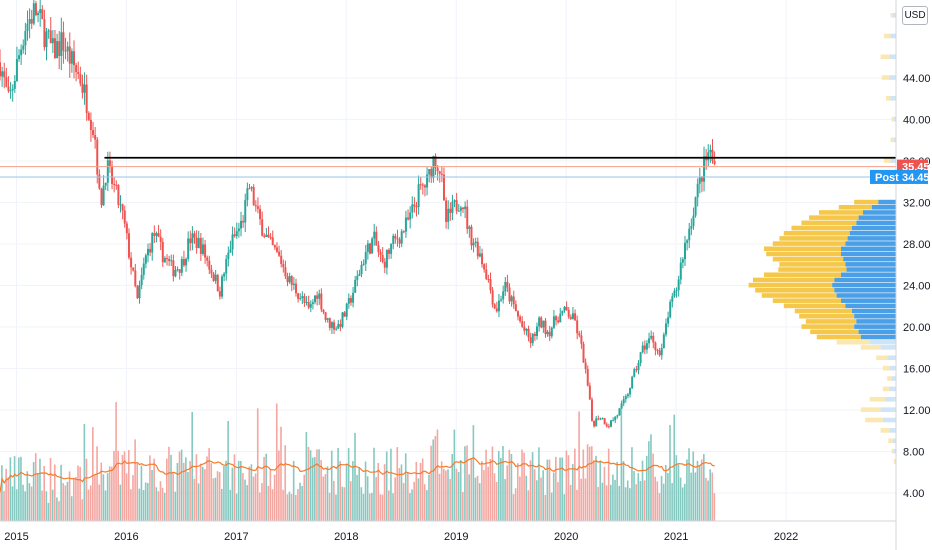  I want to click on currency-button: USD, so click(915, 15).